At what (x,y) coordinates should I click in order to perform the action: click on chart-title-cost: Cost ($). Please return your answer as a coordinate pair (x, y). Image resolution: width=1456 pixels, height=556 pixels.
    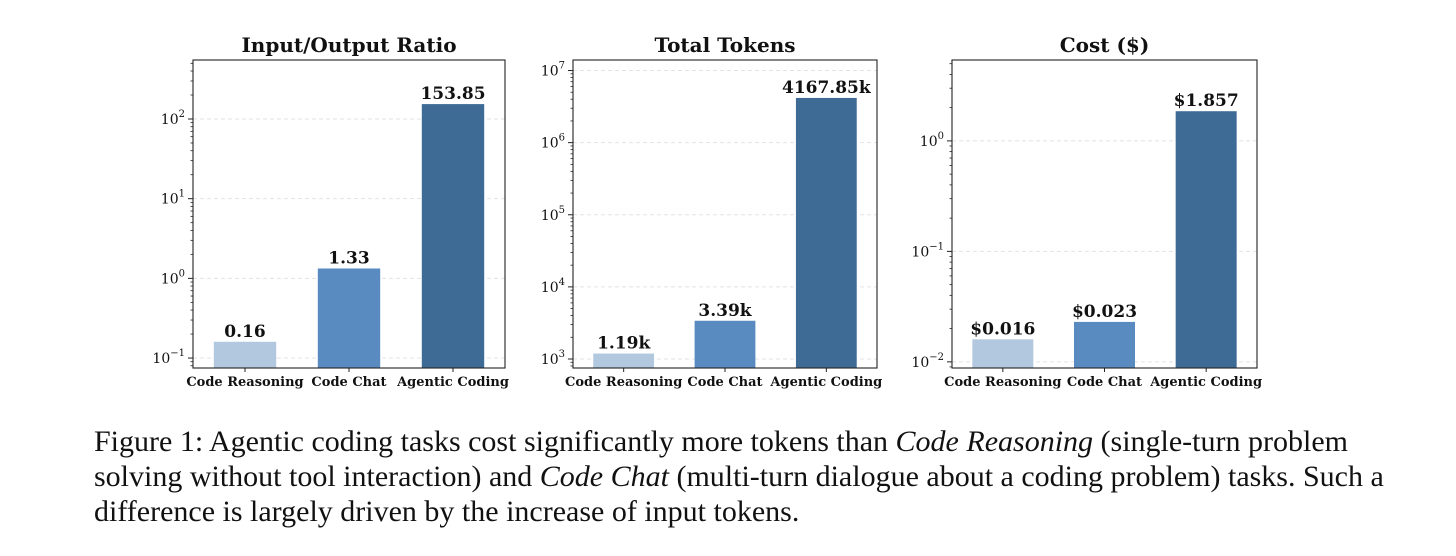
    Looking at the image, I should click on (1105, 45).